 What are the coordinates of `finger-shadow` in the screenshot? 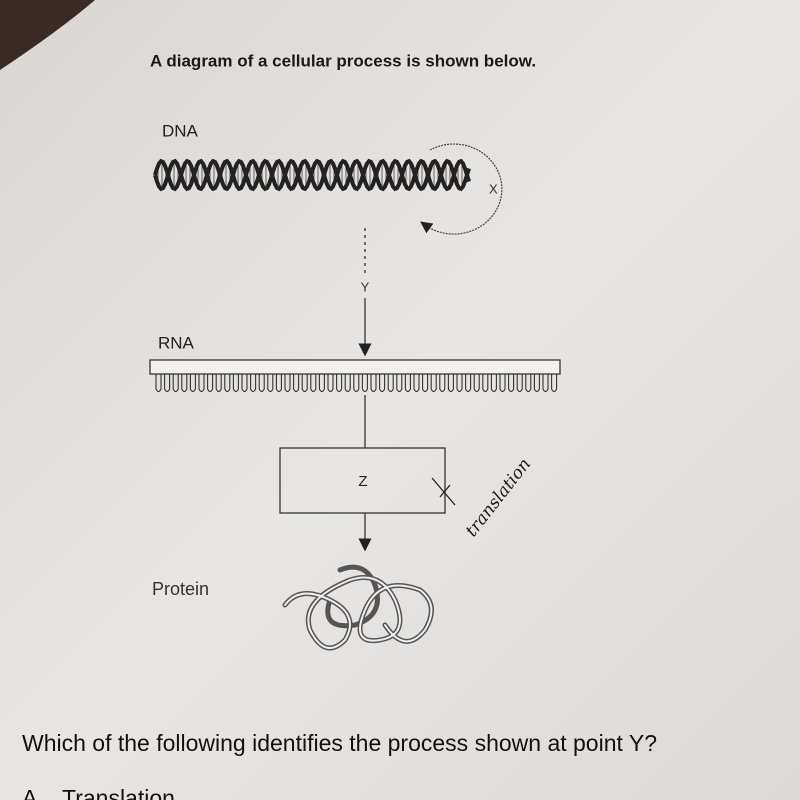 It's located at (47, 35).